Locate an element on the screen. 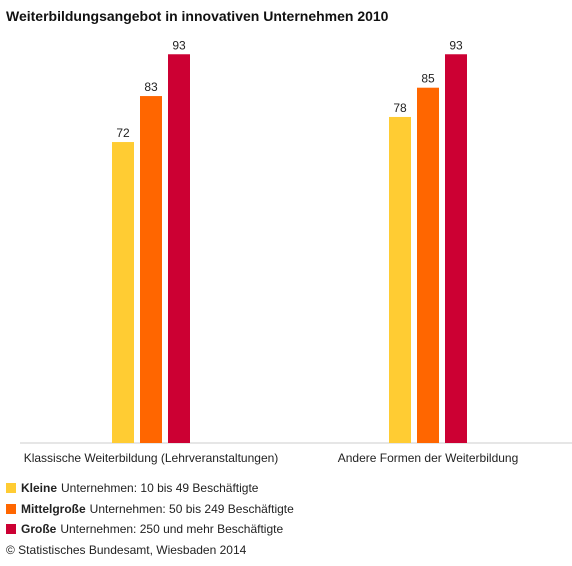 The image size is (572, 566). legend-text-mittelgrosse: Unternehmen: 50 bis 249 Beschäftigte is located at coordinates (191, 509).